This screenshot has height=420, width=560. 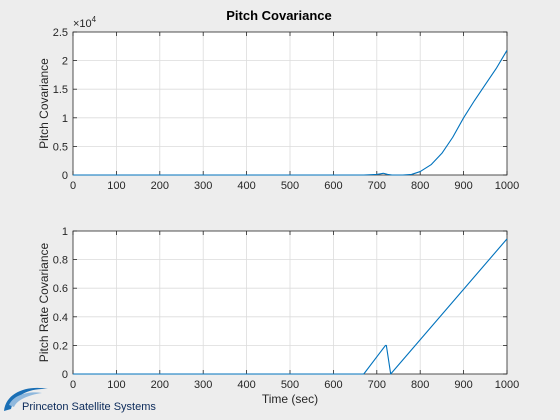 What do you see at coordinates (60, 261) in the screenshot?
I see `y-tick-label: 0.8` at bounding box center [60, 261].